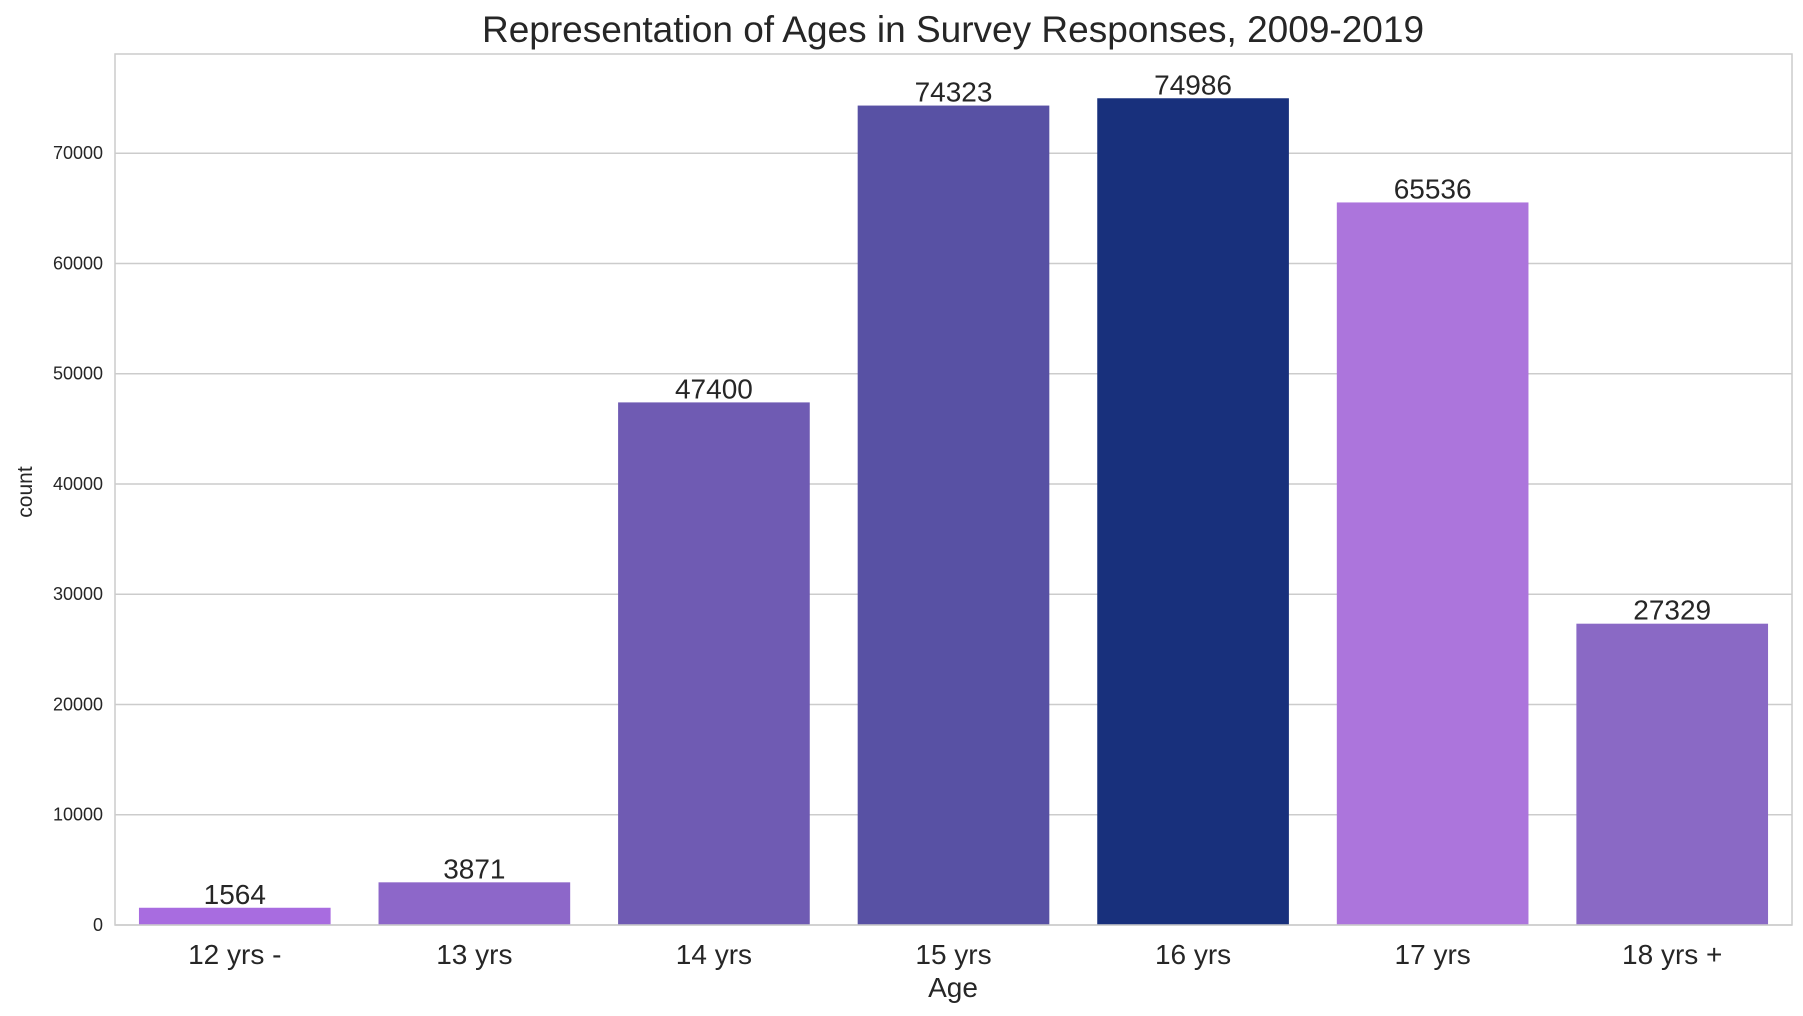 This screenshot has width=1803, height=1016. Describe the element at coordinates (98, 925) in the screenshot. I see `y-tick-label: 0` at that location.